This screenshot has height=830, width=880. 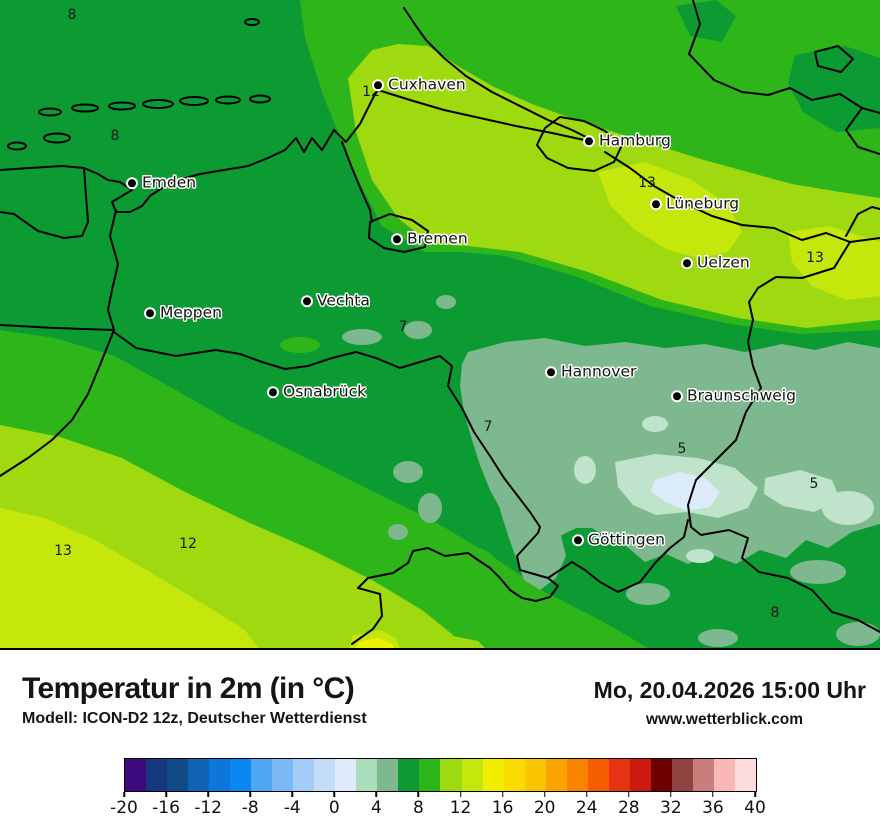 I want to click on city-marker: Cuxhaven, so click(x=420, y=85).